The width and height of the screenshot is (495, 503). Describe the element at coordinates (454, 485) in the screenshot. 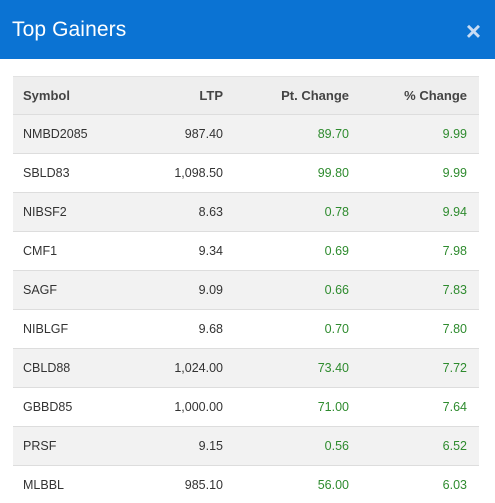

I see `pct-change-cell: 6.03` at that location.